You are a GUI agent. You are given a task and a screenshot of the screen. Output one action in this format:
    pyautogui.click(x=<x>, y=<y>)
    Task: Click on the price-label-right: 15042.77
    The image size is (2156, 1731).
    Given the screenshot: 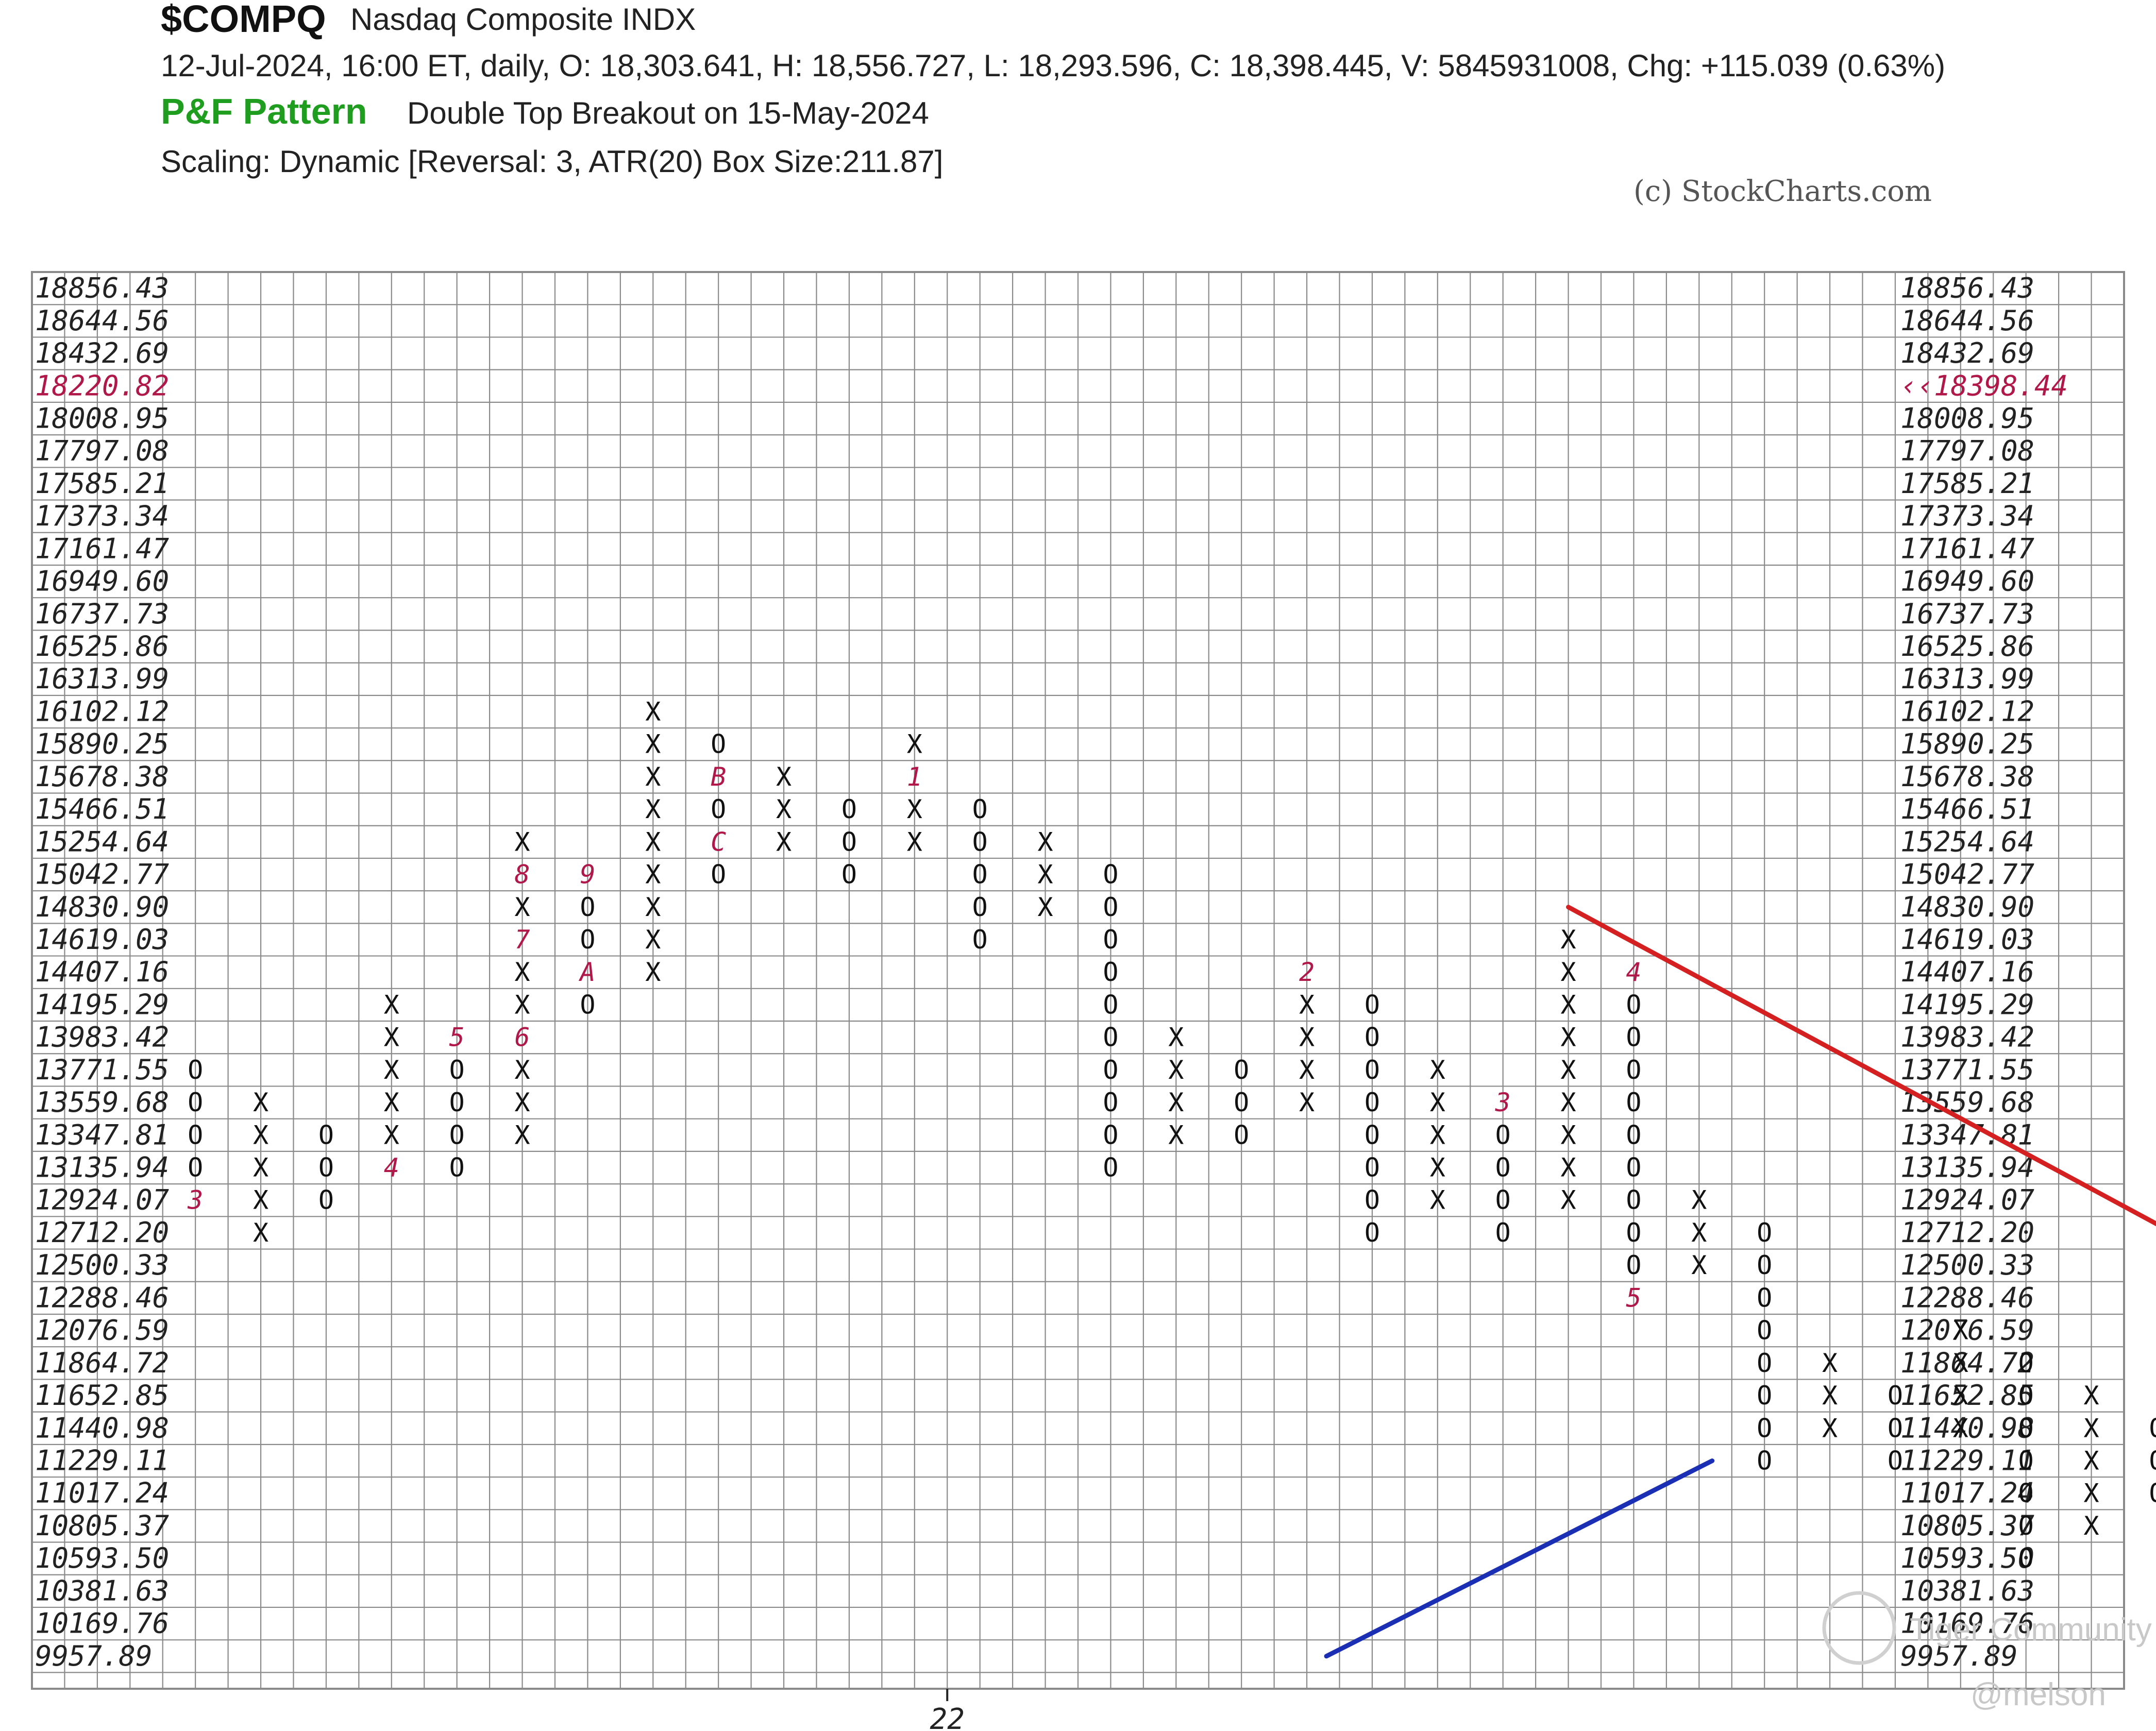 What is the action you would take?
    pyautogui.click(x=1967, y=874)
    